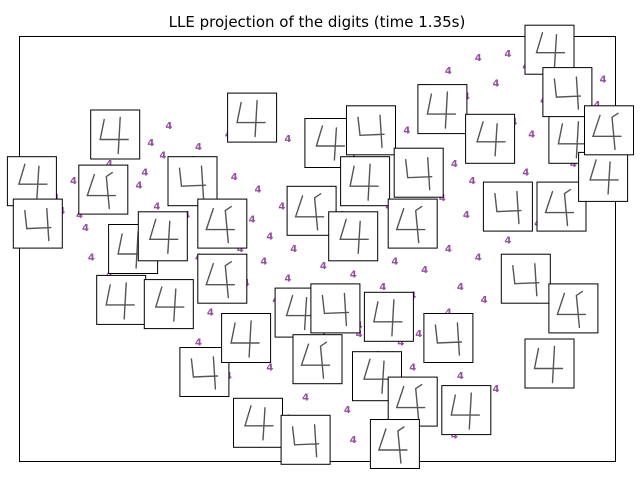 This screenshot has height=480, width=640. Describe the element at coordinates (424, 270) in the screenshot. I see `data-point-62: 4` at that location.